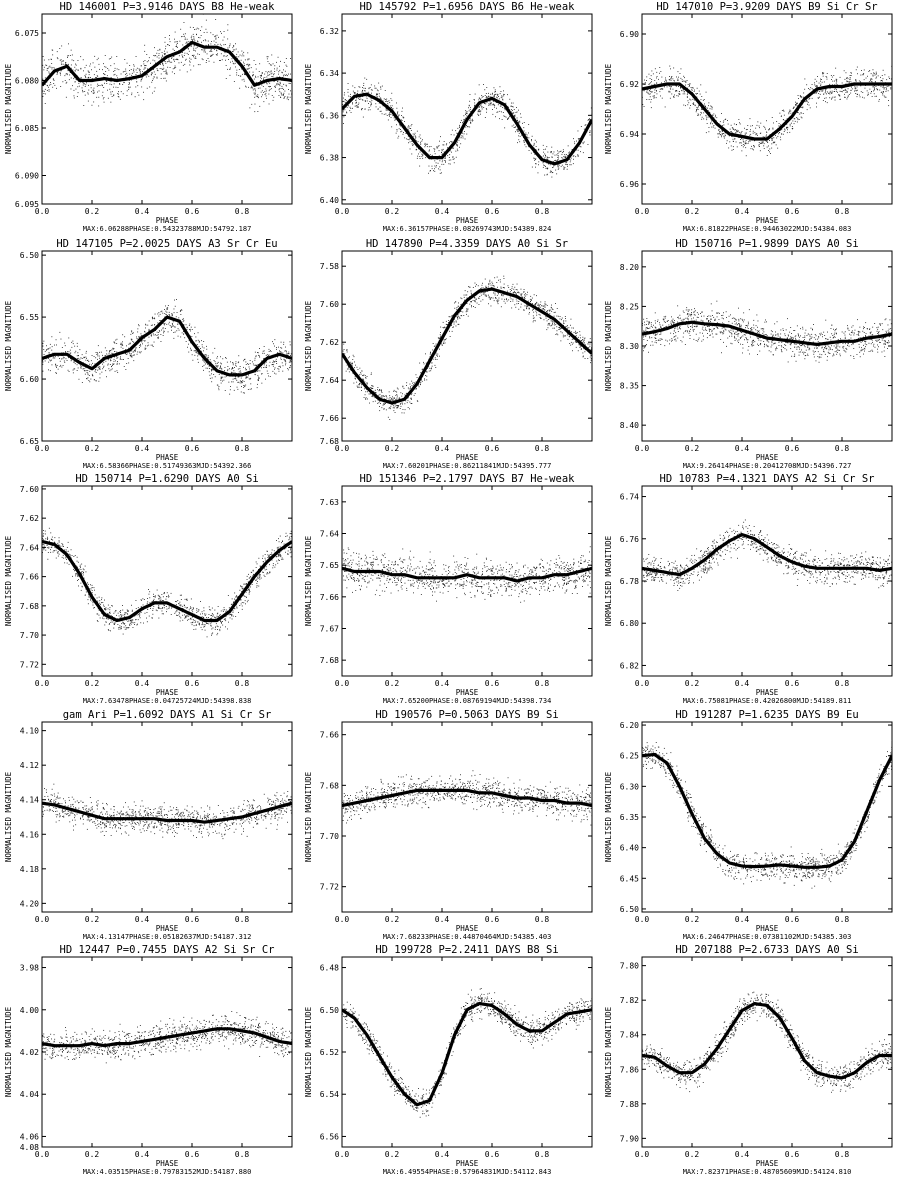 Image resolution: width=899 pixels, height=1178 pixels. What do you see at coordinates (92, 211) in the screenshot?
I see `x-tick-label: 0.2` at bounding box center [92, 211].